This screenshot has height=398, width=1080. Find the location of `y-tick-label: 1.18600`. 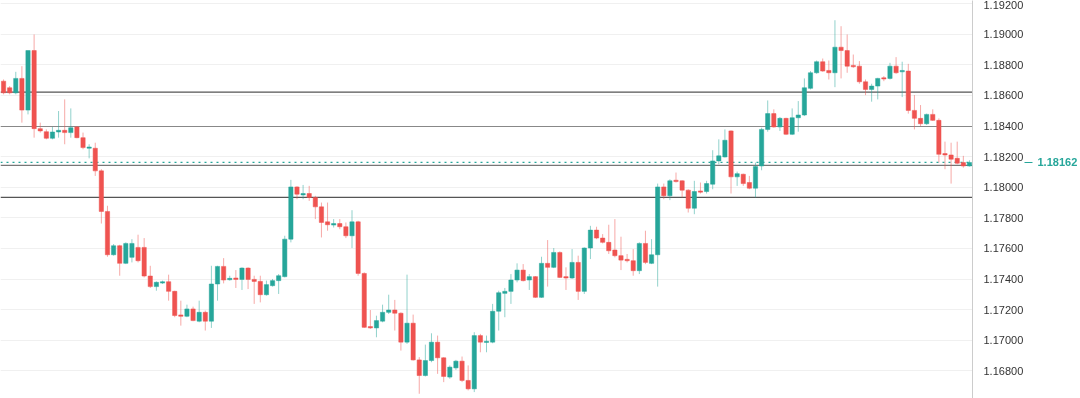

y-tick-label: 1.18600 is located at coordinates (1003, 95).